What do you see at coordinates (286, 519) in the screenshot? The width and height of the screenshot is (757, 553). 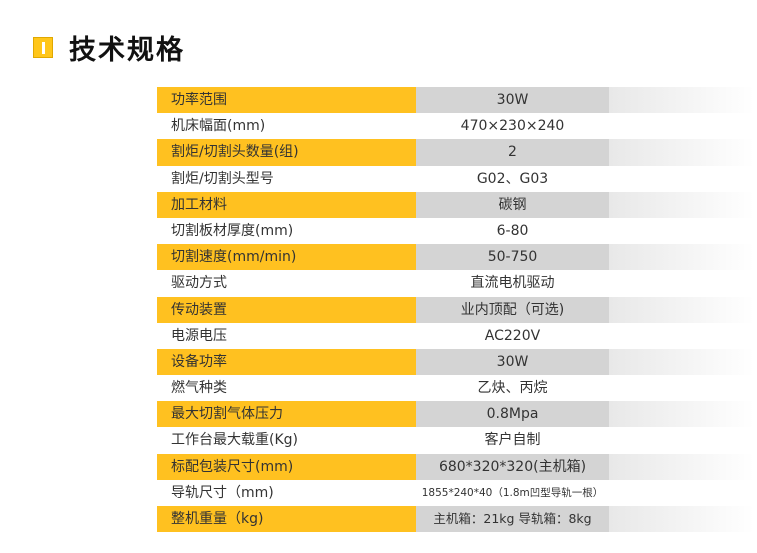 I see `spec-label: 整机重量（kg)` at bounding box center [286, 519].